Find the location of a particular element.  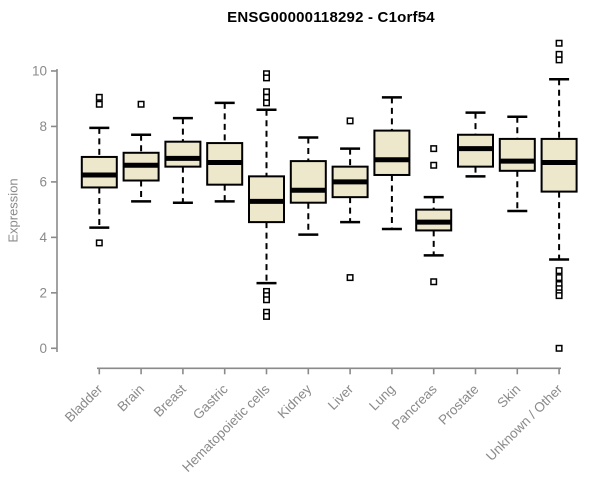

box-skin is located at coordinates (517, 164).